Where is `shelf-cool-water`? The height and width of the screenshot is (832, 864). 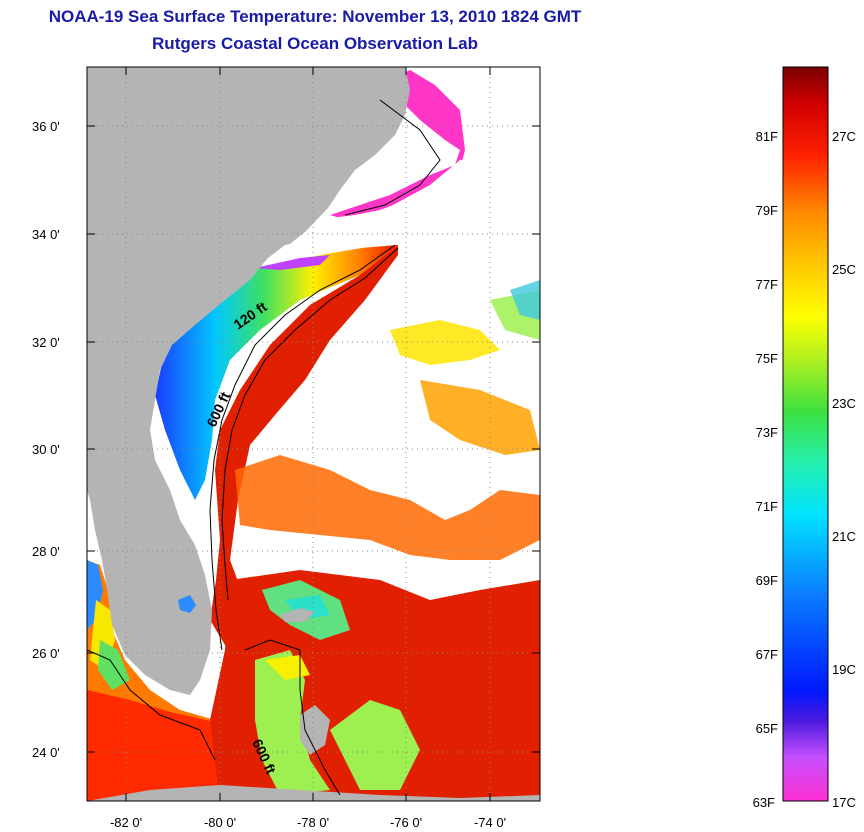 shelf-cool-water is located at coordinates (276, 372).